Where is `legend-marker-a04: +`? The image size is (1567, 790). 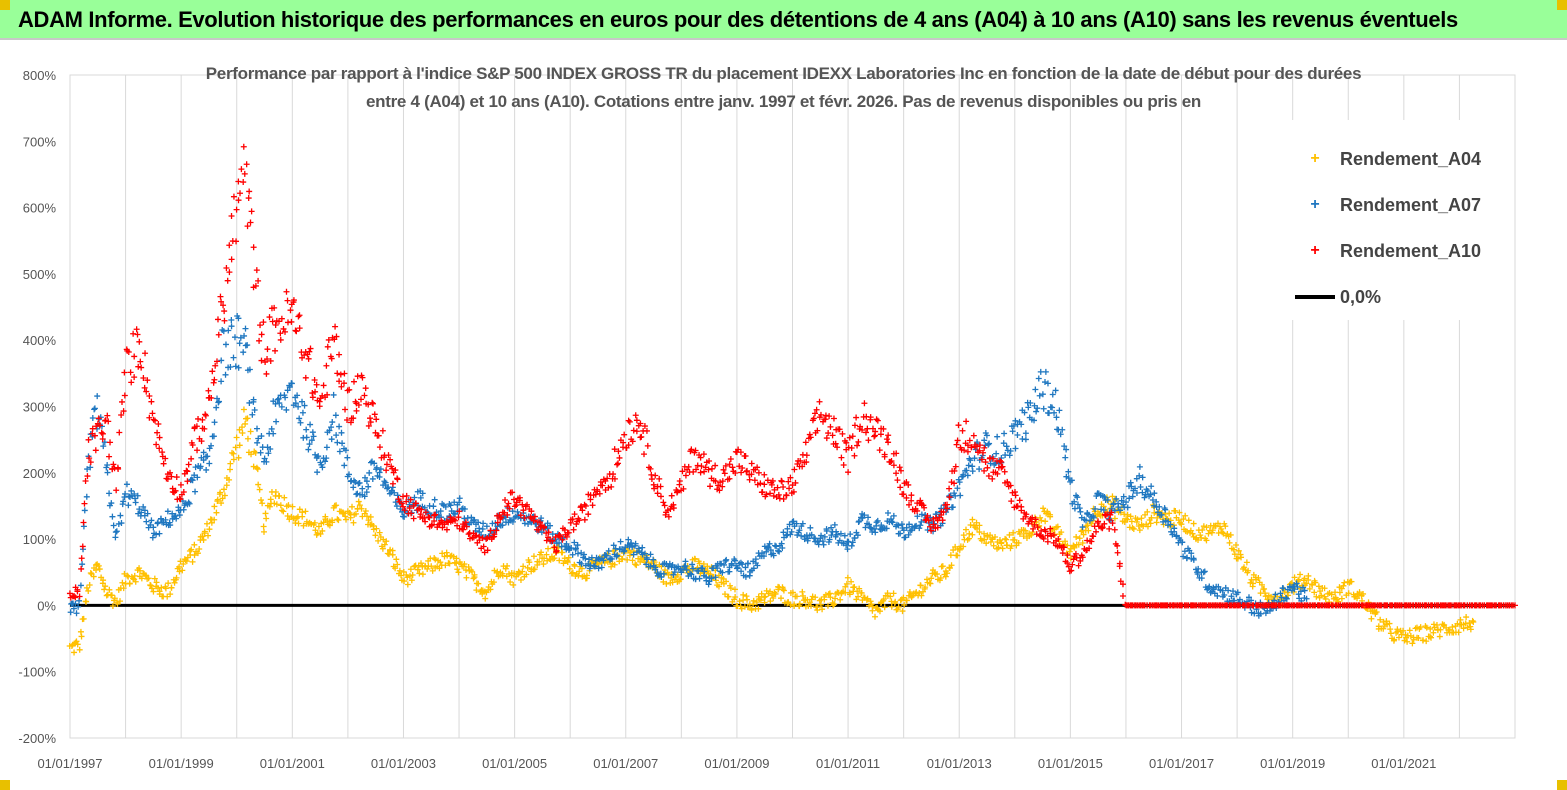 legend-marker-a04: + is located at coordinates (1315, 158).